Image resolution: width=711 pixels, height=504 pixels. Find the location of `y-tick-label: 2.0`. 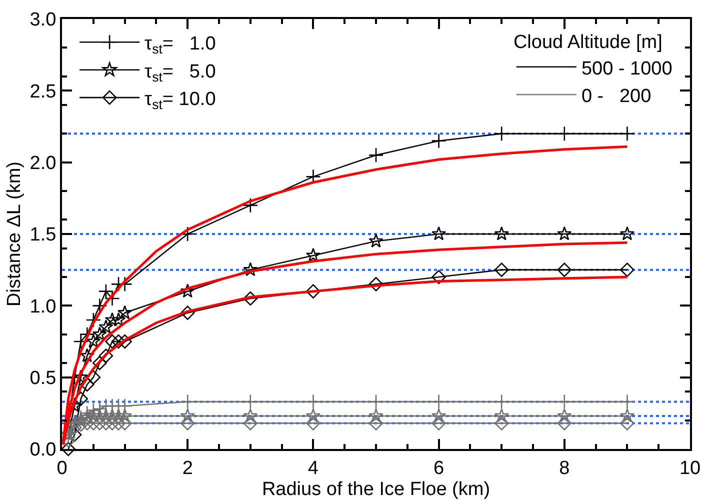

y-tick-label: 2.0 is located at coordinates (43, 163).